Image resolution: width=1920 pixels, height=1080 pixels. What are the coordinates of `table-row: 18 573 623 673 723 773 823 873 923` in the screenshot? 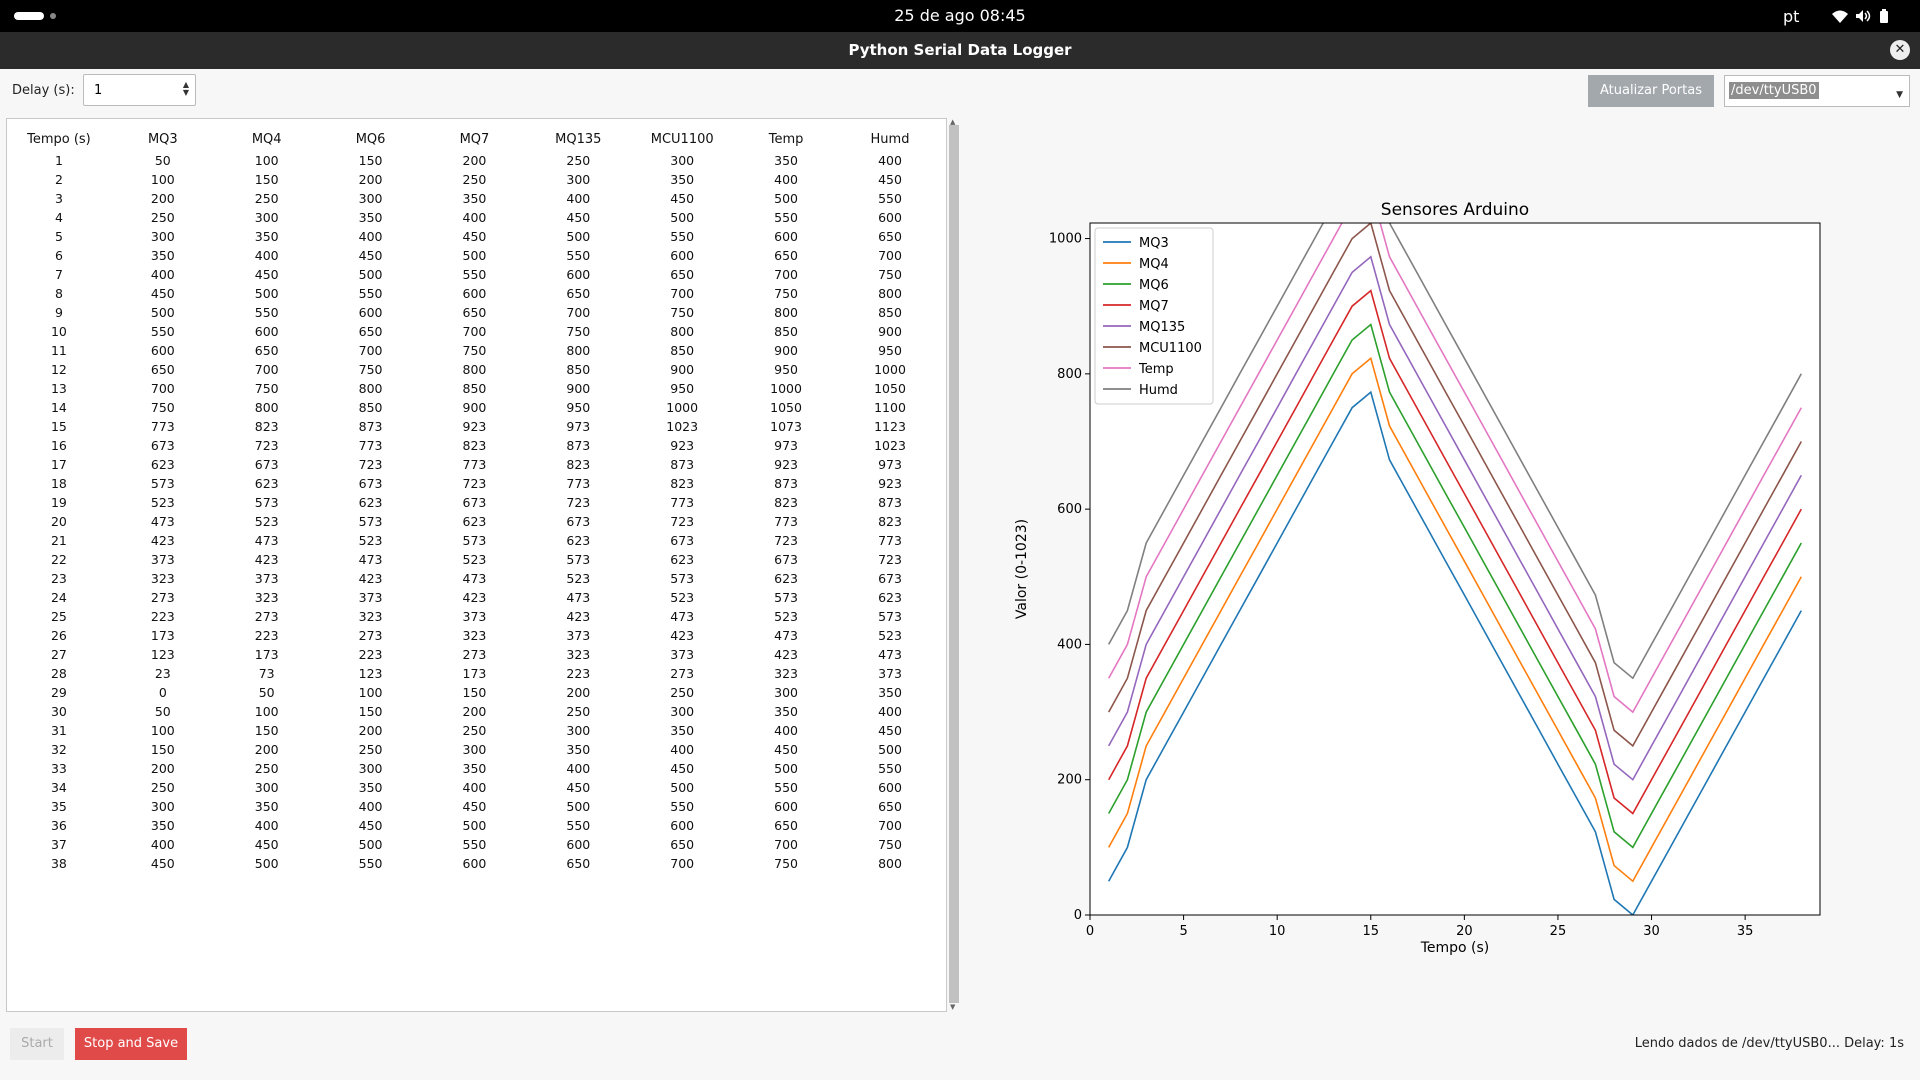 It's located at (474, 483).